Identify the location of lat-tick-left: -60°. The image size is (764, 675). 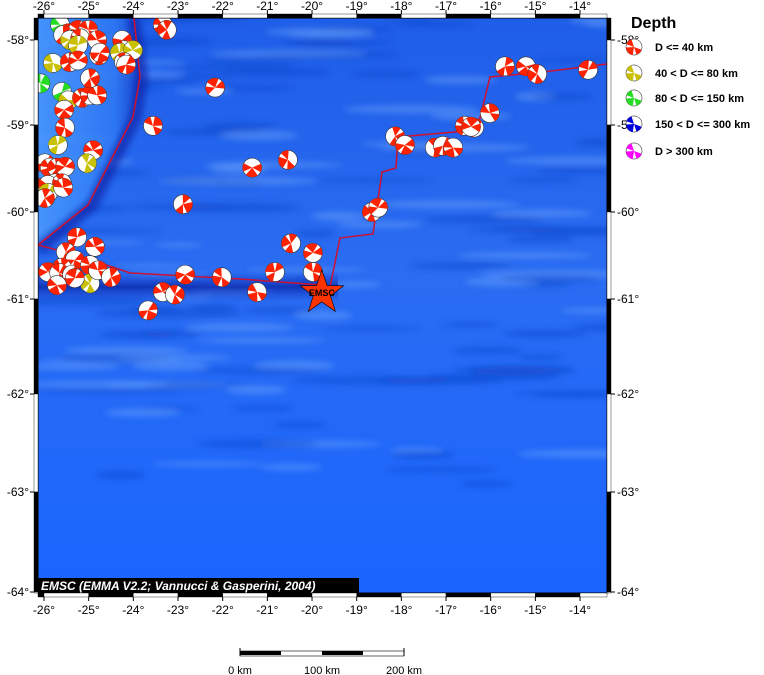
(18, 212).